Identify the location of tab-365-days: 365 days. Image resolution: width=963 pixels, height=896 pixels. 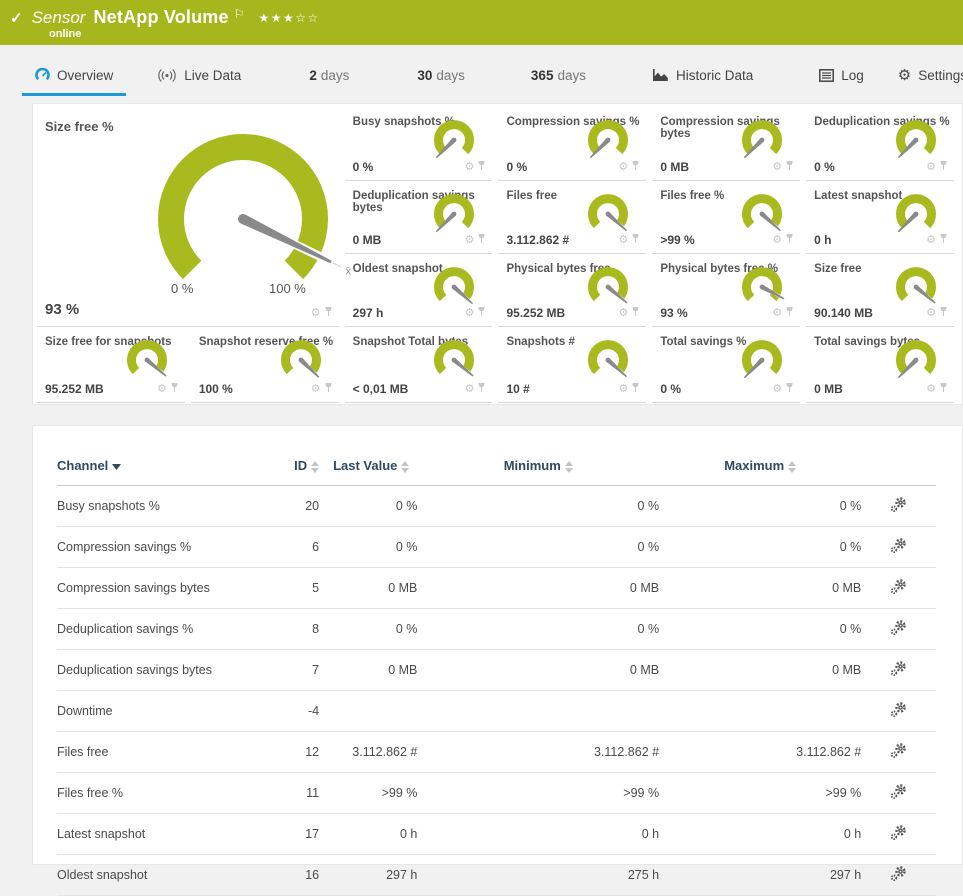
(558, 77).